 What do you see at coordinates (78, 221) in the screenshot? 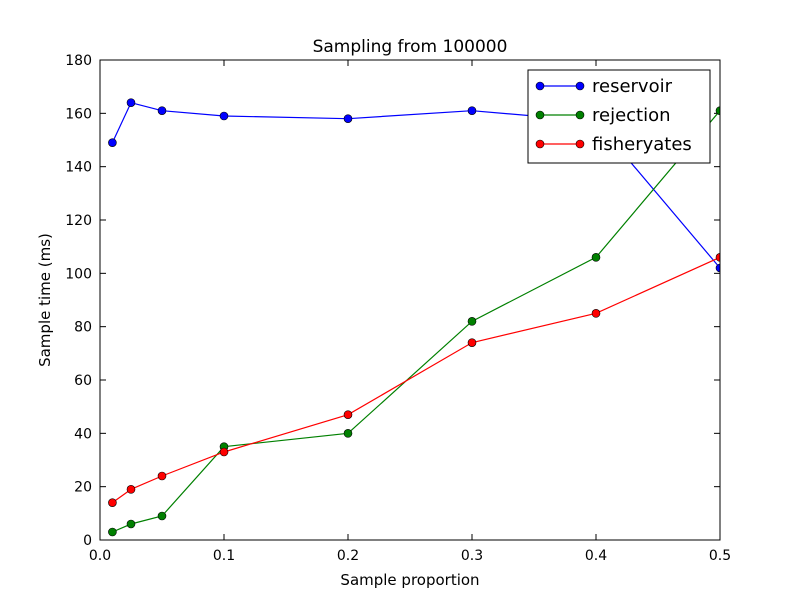
I see `y-tick-label: 120` at bounding box center [78, 221].